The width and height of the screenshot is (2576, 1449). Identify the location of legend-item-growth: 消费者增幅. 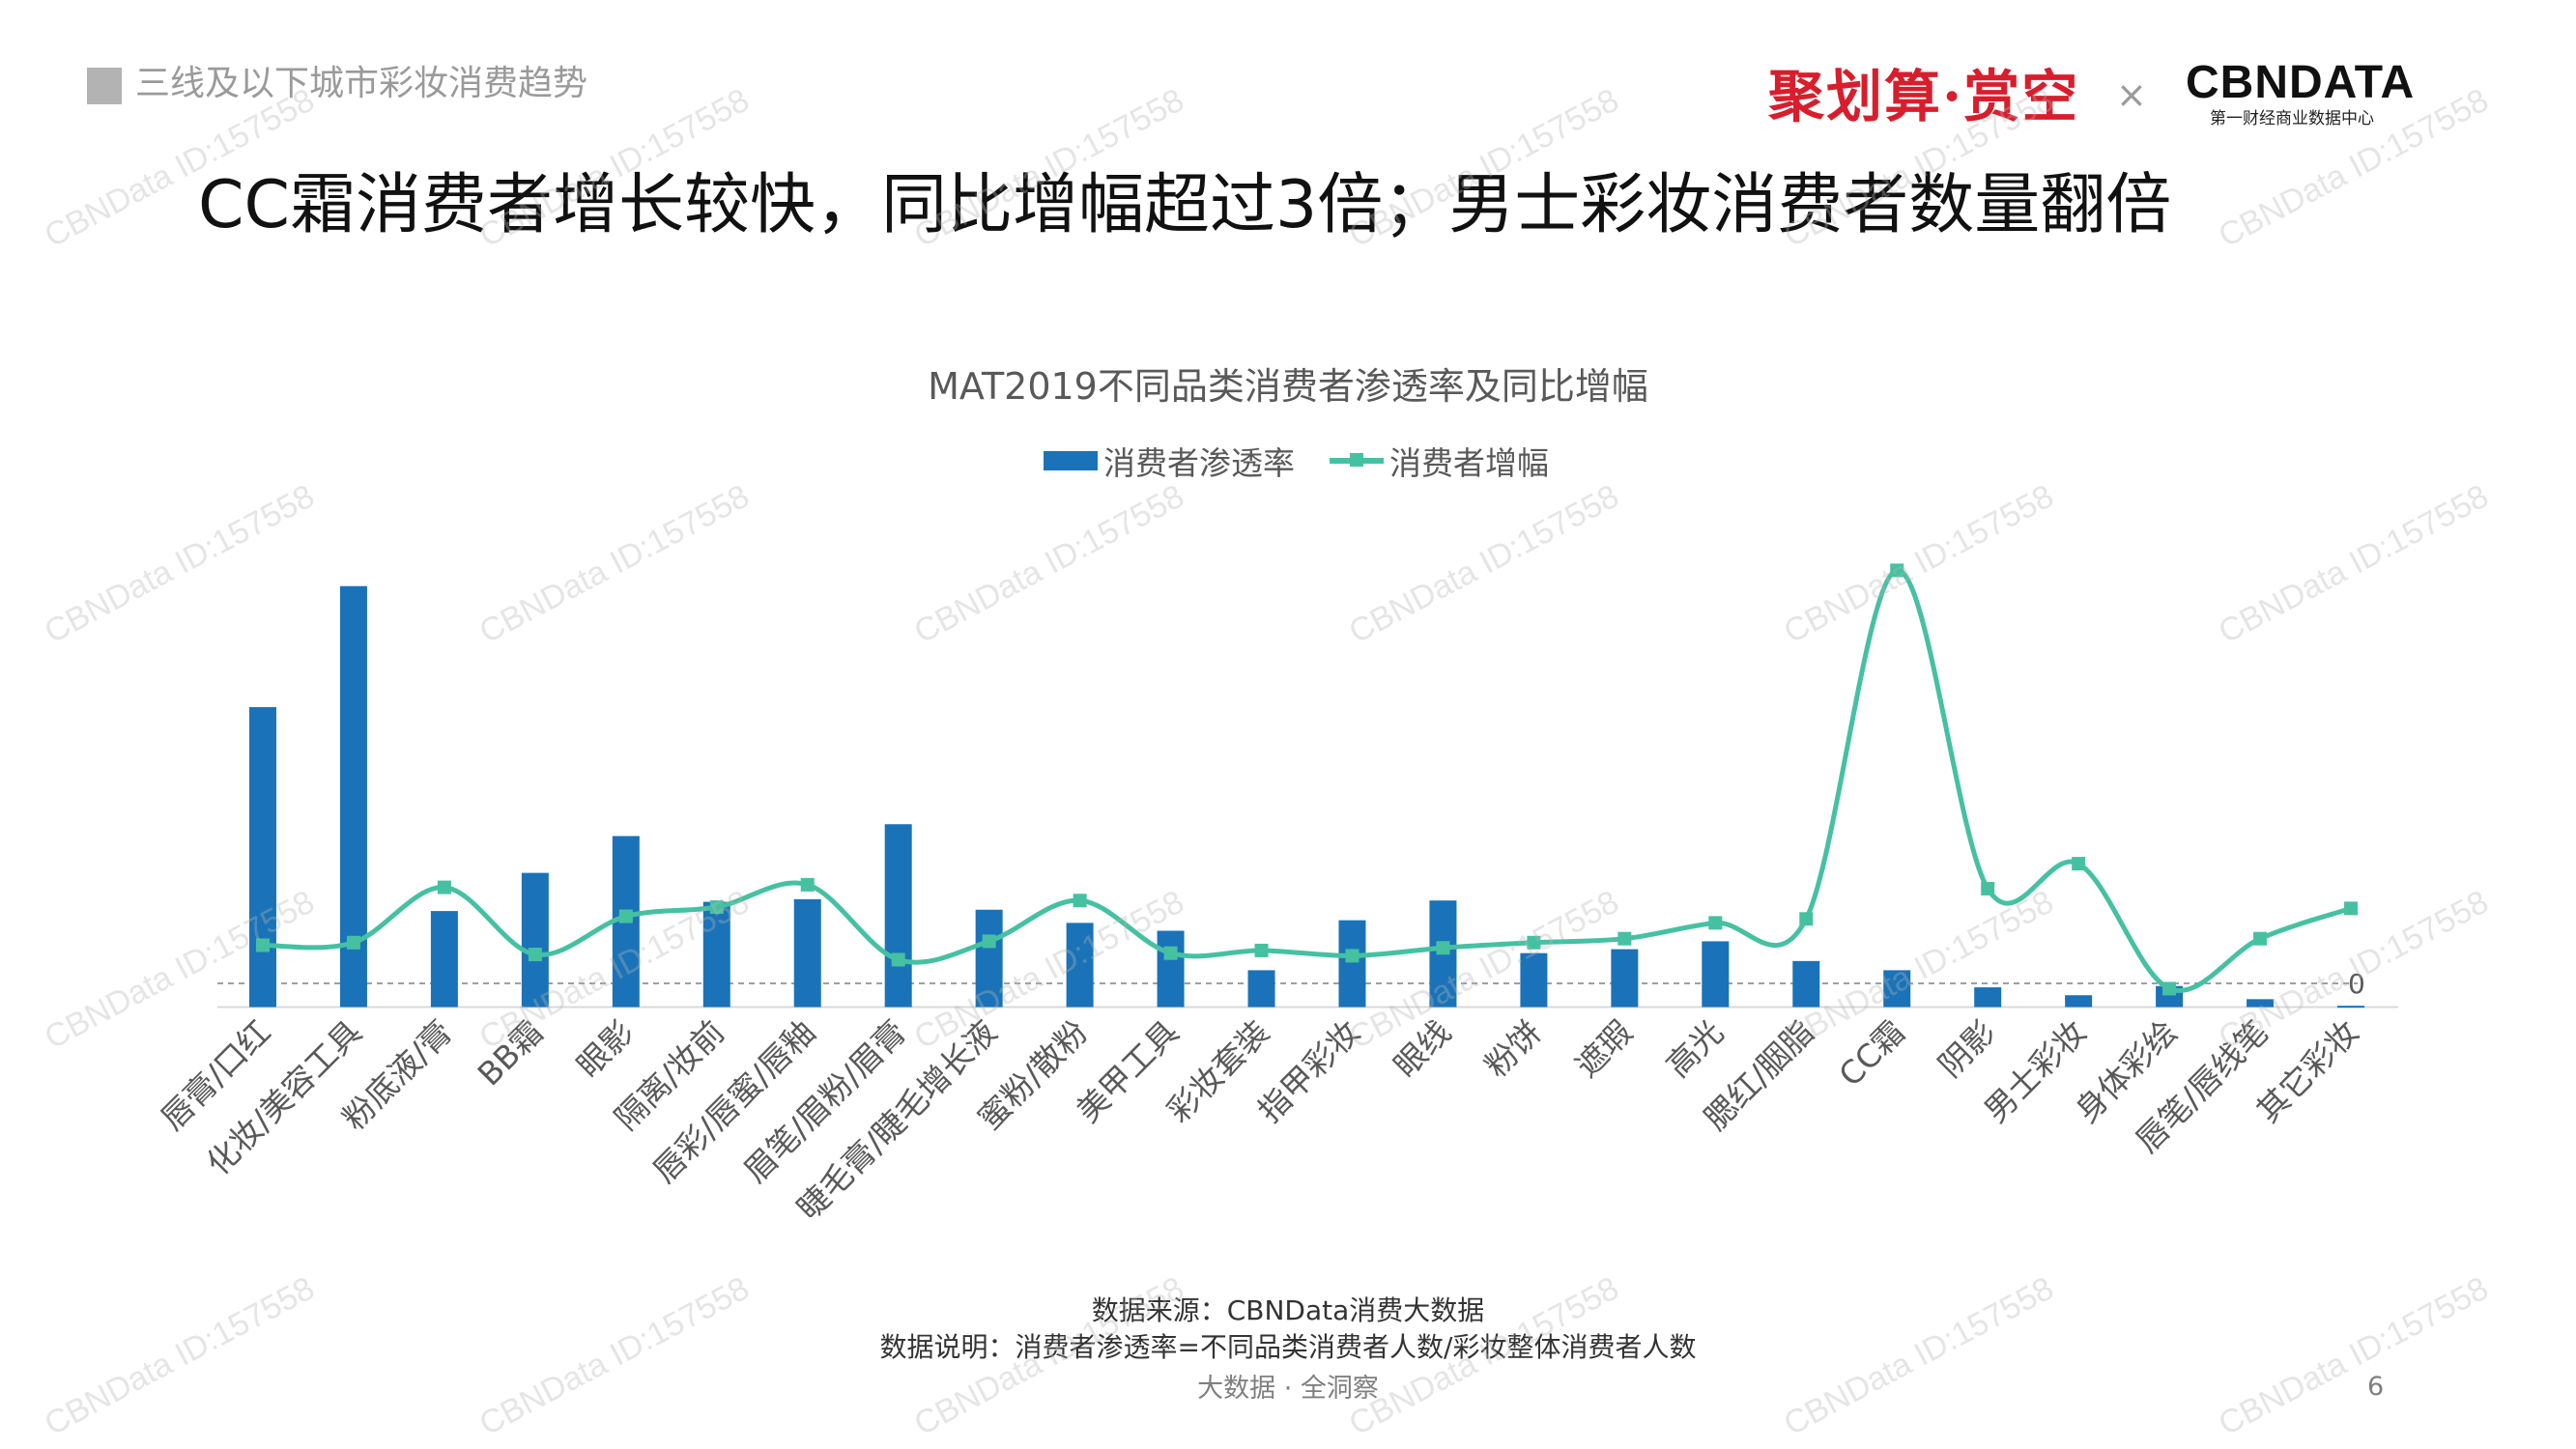
(1440, 461).